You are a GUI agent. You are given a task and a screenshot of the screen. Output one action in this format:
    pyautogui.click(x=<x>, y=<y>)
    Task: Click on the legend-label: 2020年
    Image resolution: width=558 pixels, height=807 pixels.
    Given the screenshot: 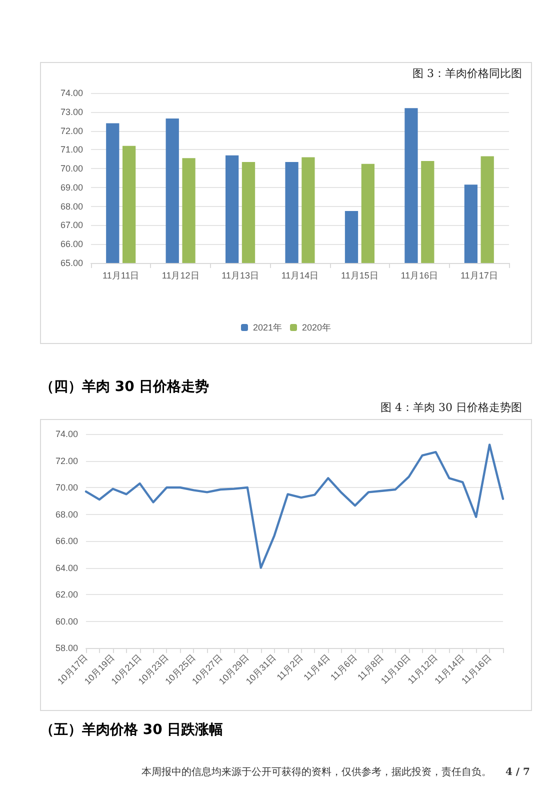 What is the action you would take?
    pyautogui.click(x=317, y=327)
    